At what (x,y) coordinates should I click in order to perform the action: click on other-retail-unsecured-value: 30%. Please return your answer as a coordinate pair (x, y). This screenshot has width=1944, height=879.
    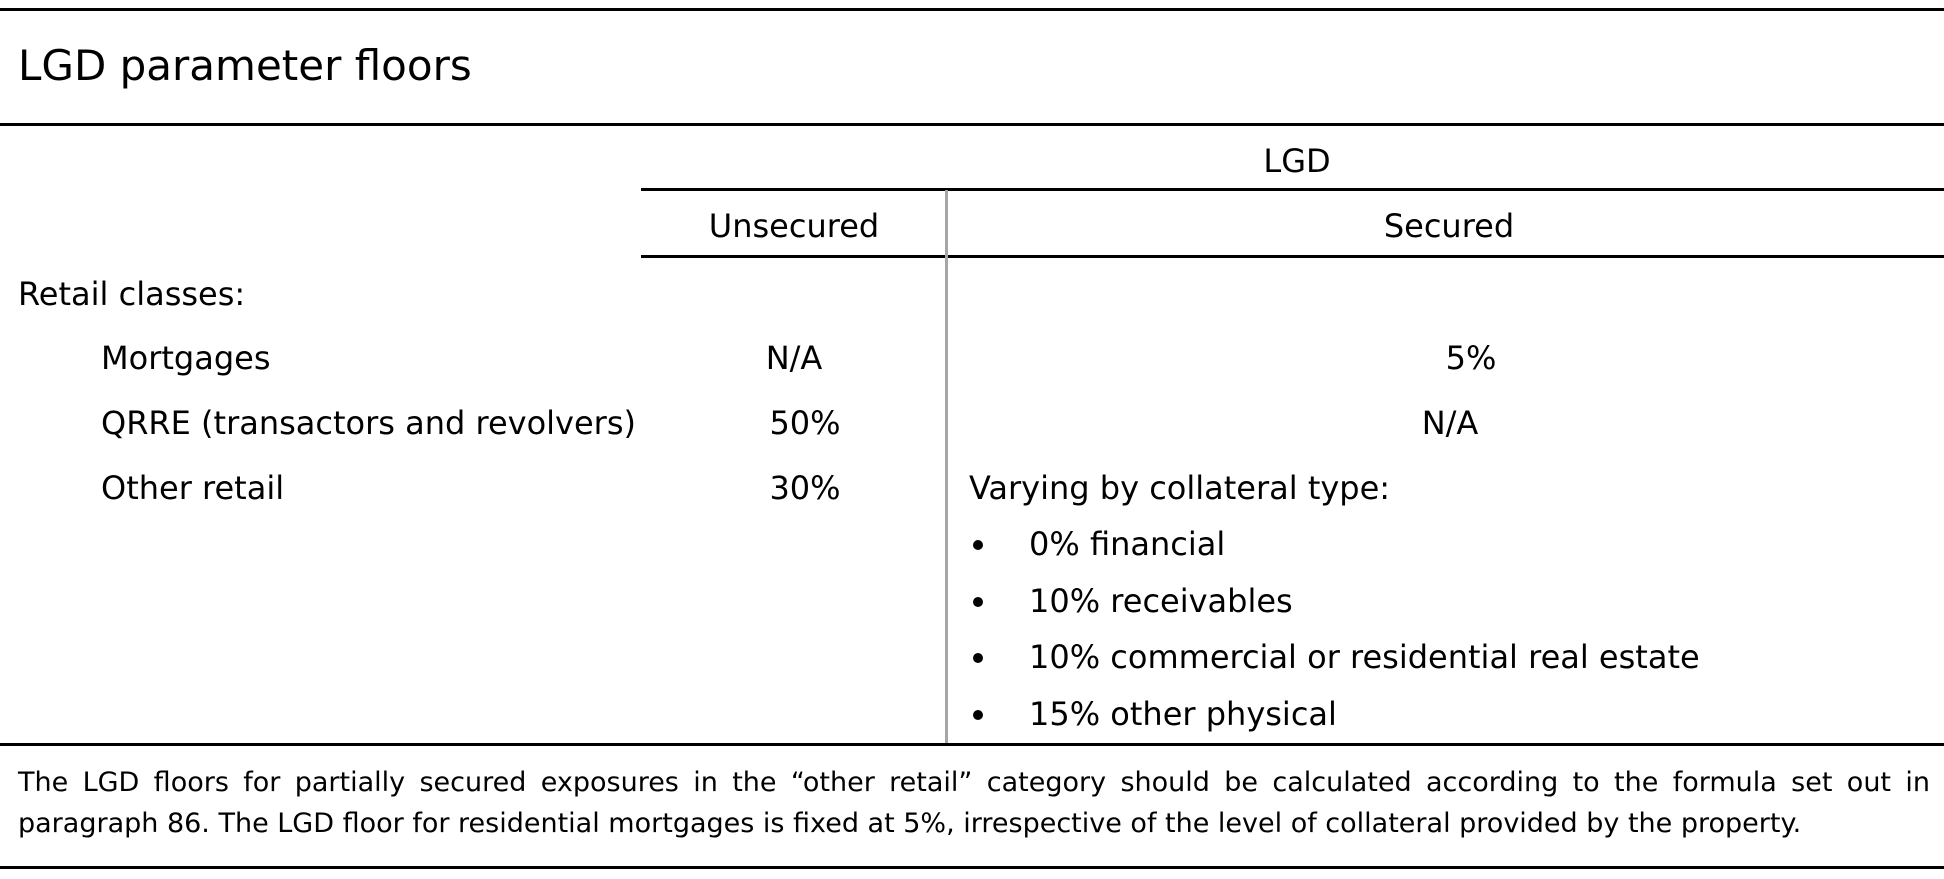
    Looking at the image, I should click on (805, 488).